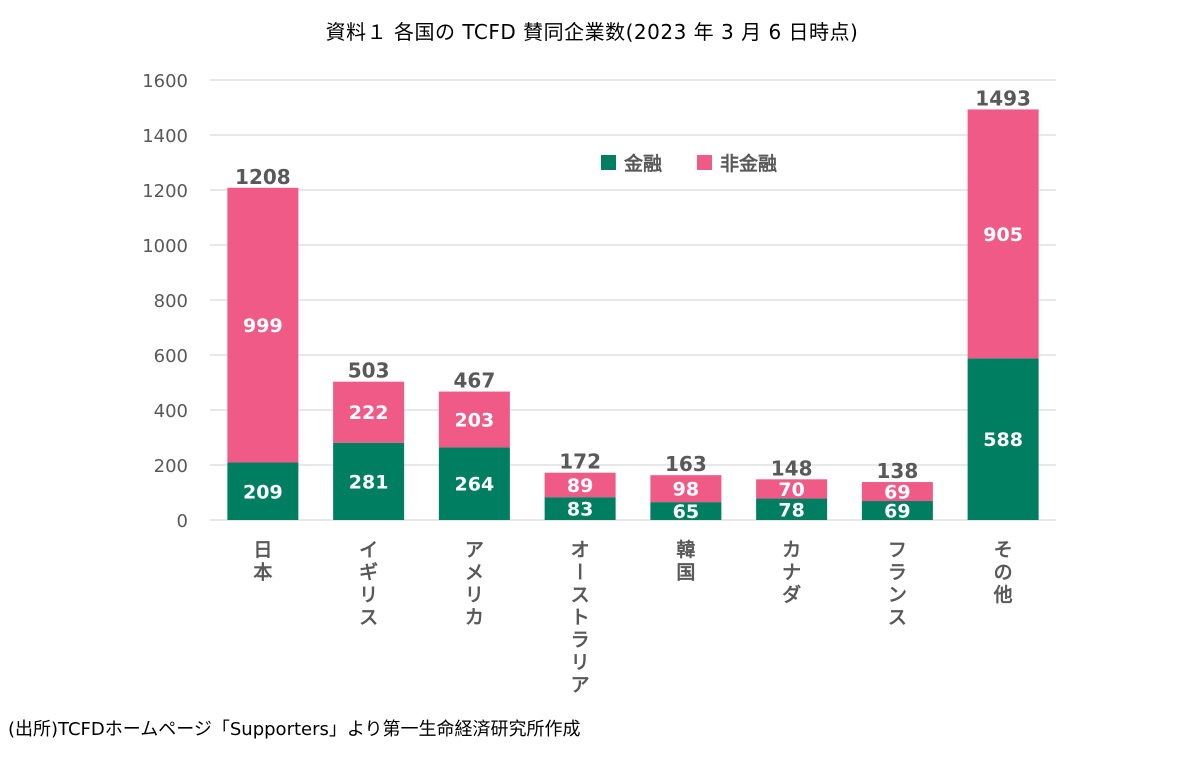 This screenshot has width=1184, height=765. I want to click on total-value-label: 1208, so click(263, 177).